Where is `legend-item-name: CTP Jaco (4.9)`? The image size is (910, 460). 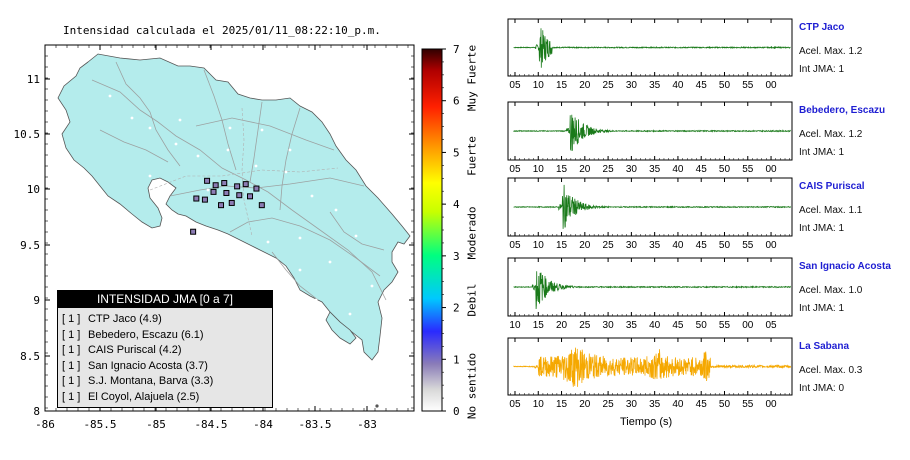 legend-item-name: CTP Jaco (4.9) is located at coordinates (125, 319).